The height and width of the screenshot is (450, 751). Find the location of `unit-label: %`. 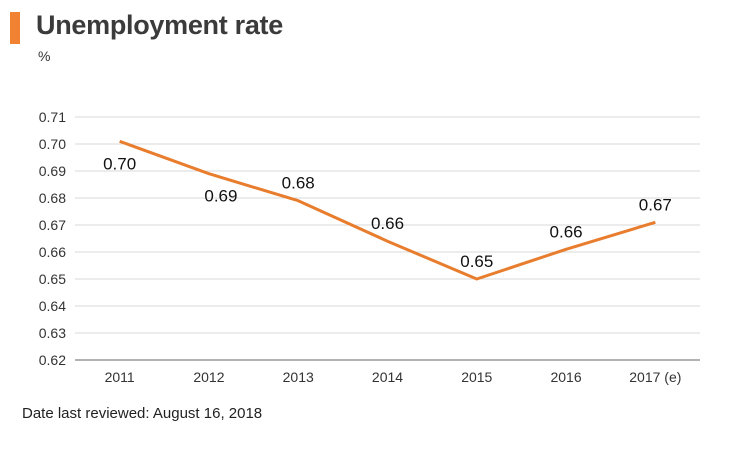

unit-label: % is located at coordinates (44, 56).